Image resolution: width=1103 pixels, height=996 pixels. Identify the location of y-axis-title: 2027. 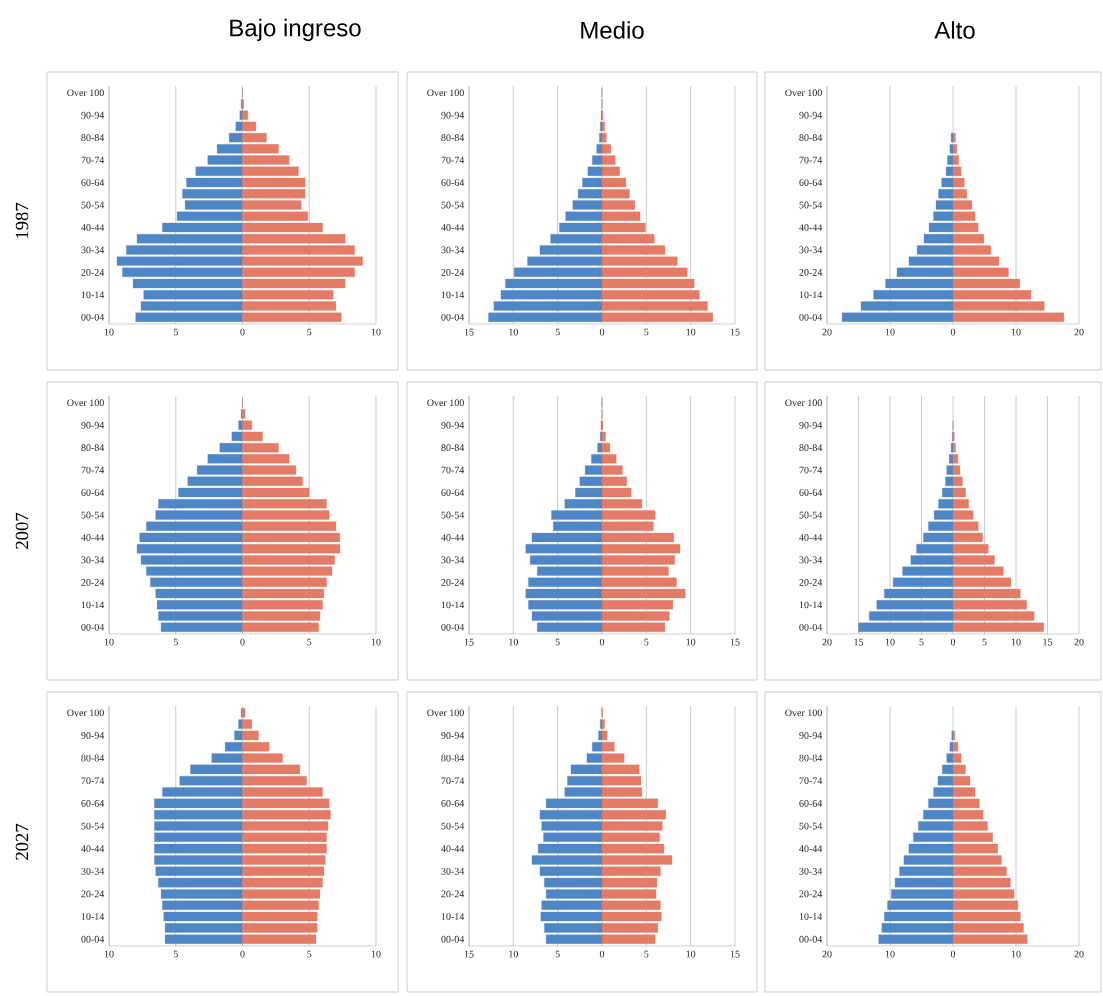
(22, 841).